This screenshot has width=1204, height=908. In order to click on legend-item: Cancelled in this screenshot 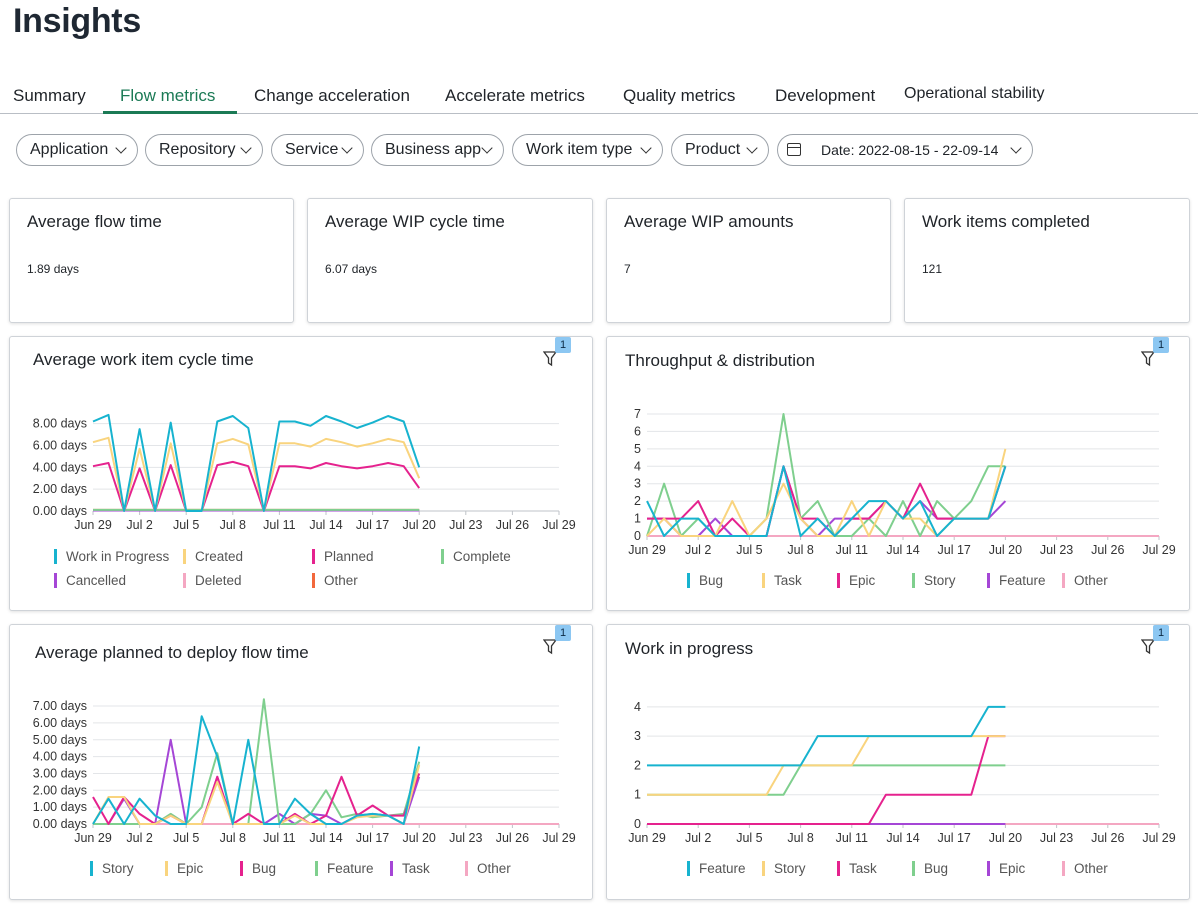, I will do `click(90, 580)`.